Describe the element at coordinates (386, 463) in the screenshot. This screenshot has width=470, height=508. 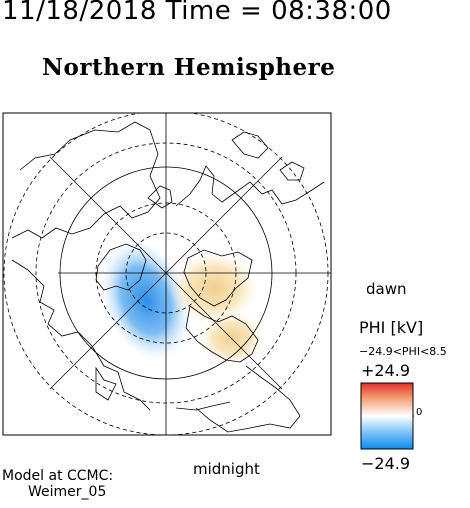
I see `colorbar-min-label: −24.9` at that location.